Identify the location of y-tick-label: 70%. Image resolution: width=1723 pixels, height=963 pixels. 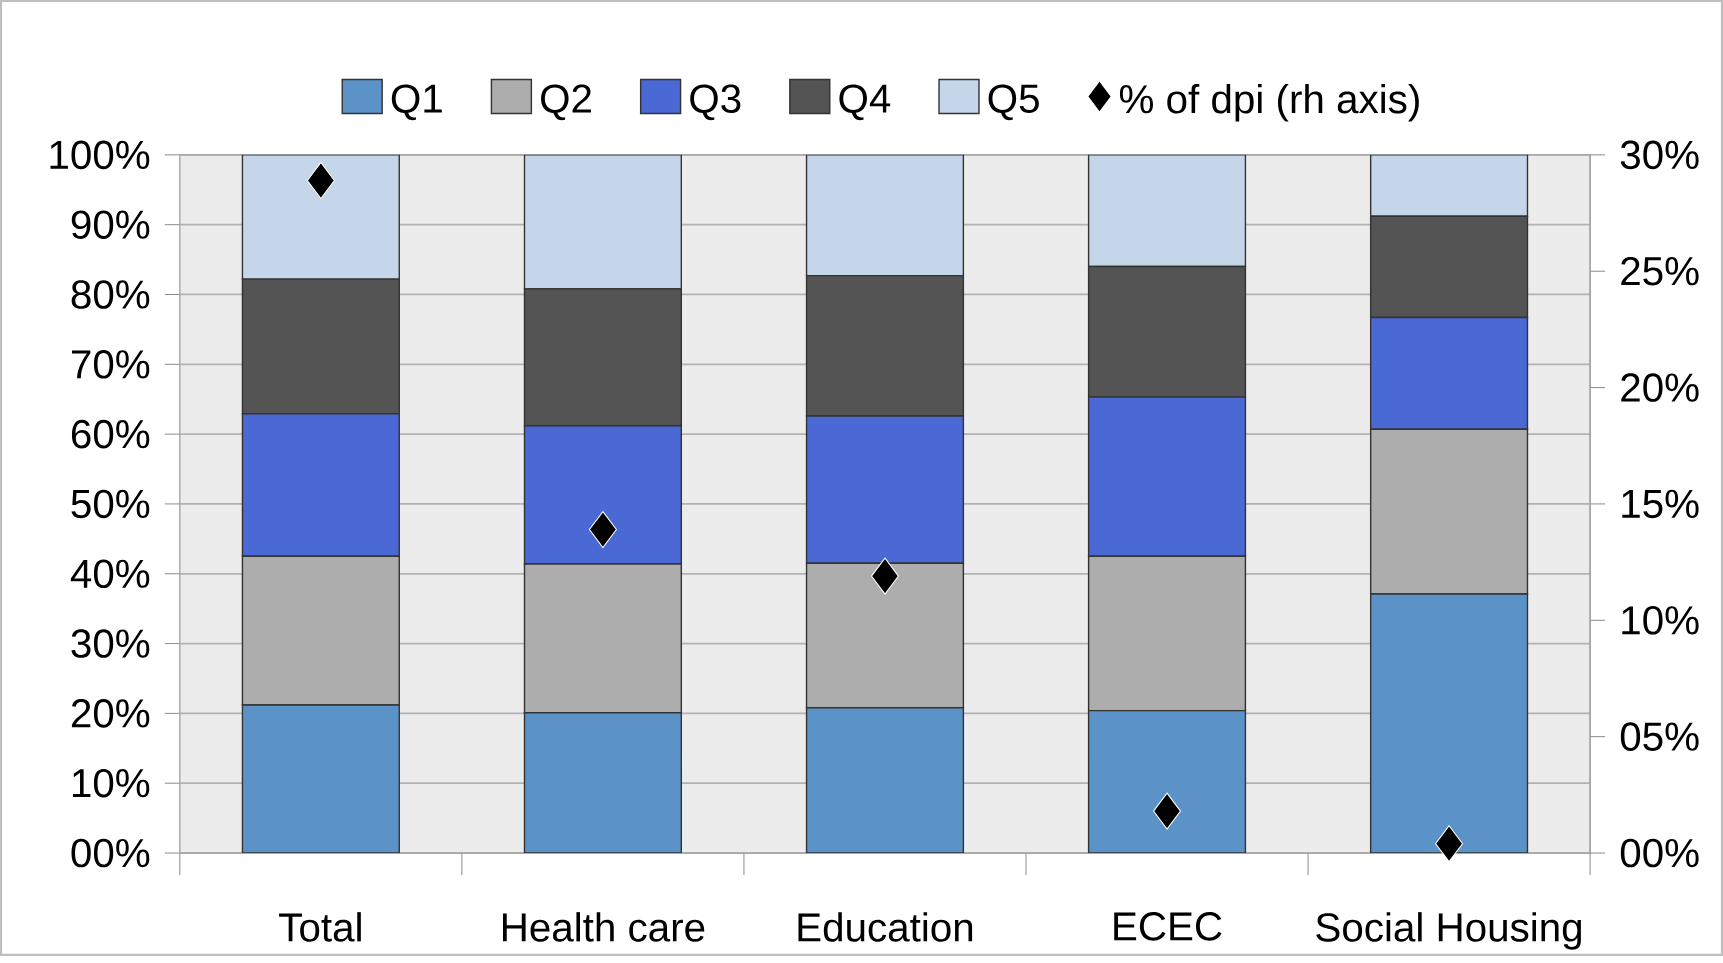
(110, 364).